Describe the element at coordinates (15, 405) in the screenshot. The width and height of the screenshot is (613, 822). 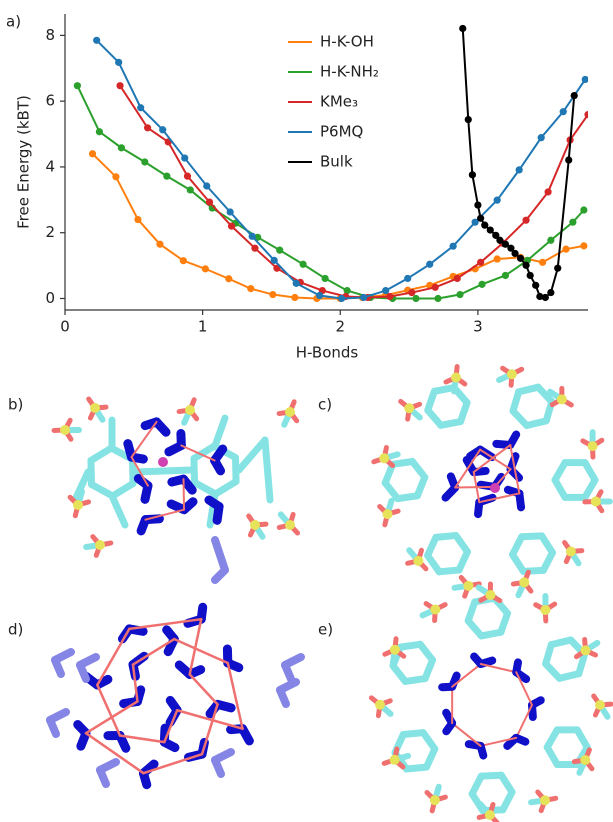
I see `panel-label: b)` at that location.